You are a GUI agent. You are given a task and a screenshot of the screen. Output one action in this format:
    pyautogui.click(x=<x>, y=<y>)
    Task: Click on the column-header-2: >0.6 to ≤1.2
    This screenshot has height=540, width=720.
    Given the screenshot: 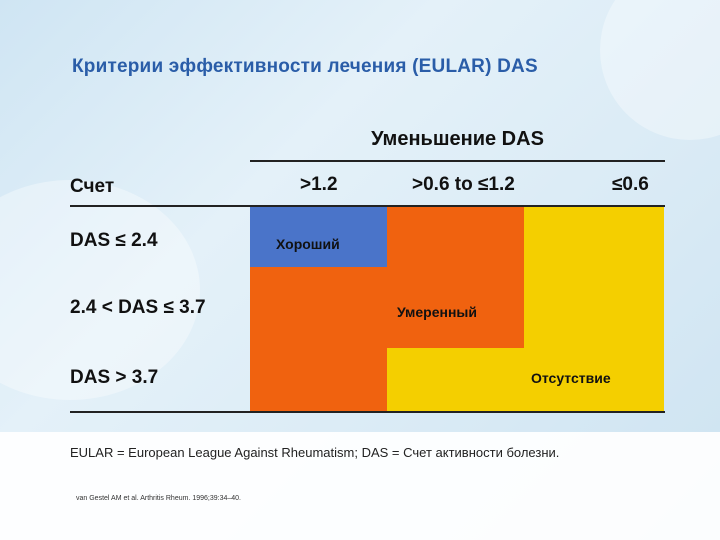 What is the action you would take?
    pyautogui.click(x=463, y=184)
    